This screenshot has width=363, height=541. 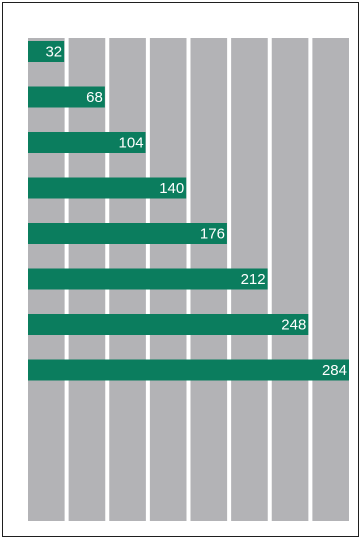 What do you see at coordinates (334, 370) in the screenshot?
I see `bar-value-label: 284` at bounding box center [334, 370].